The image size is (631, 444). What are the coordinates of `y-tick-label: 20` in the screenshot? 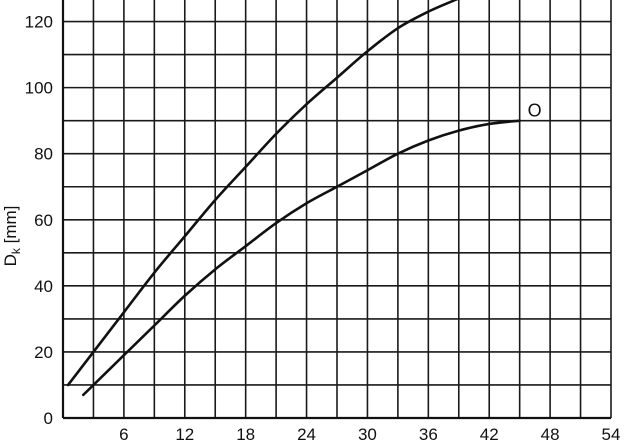 It's located at (43, 352).